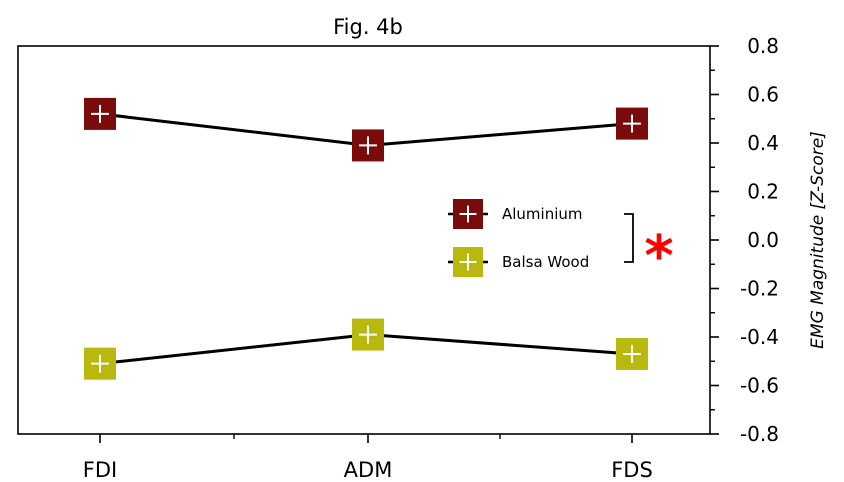 This screenshot has width=844, height=482. I want to click on y-tick-label: 0.0, so click(763, 240).